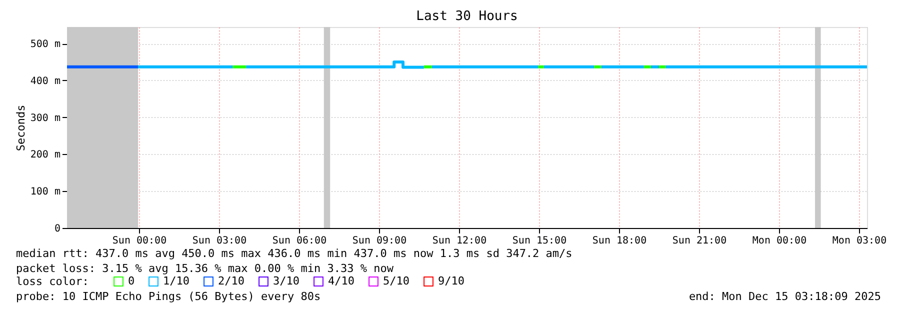 This screenshot has width=897, height=310. I want to click on y-tick-label: 500 m, so click(45, 44).